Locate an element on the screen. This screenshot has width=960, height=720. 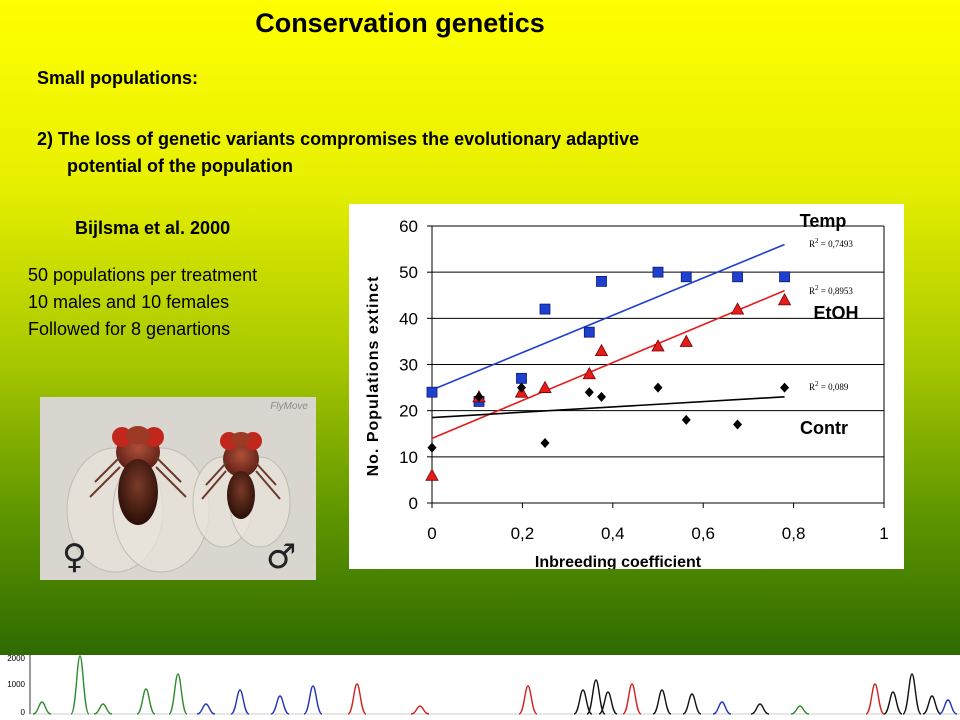
y-tick-label: 20 is located at coordinates (408, 411).